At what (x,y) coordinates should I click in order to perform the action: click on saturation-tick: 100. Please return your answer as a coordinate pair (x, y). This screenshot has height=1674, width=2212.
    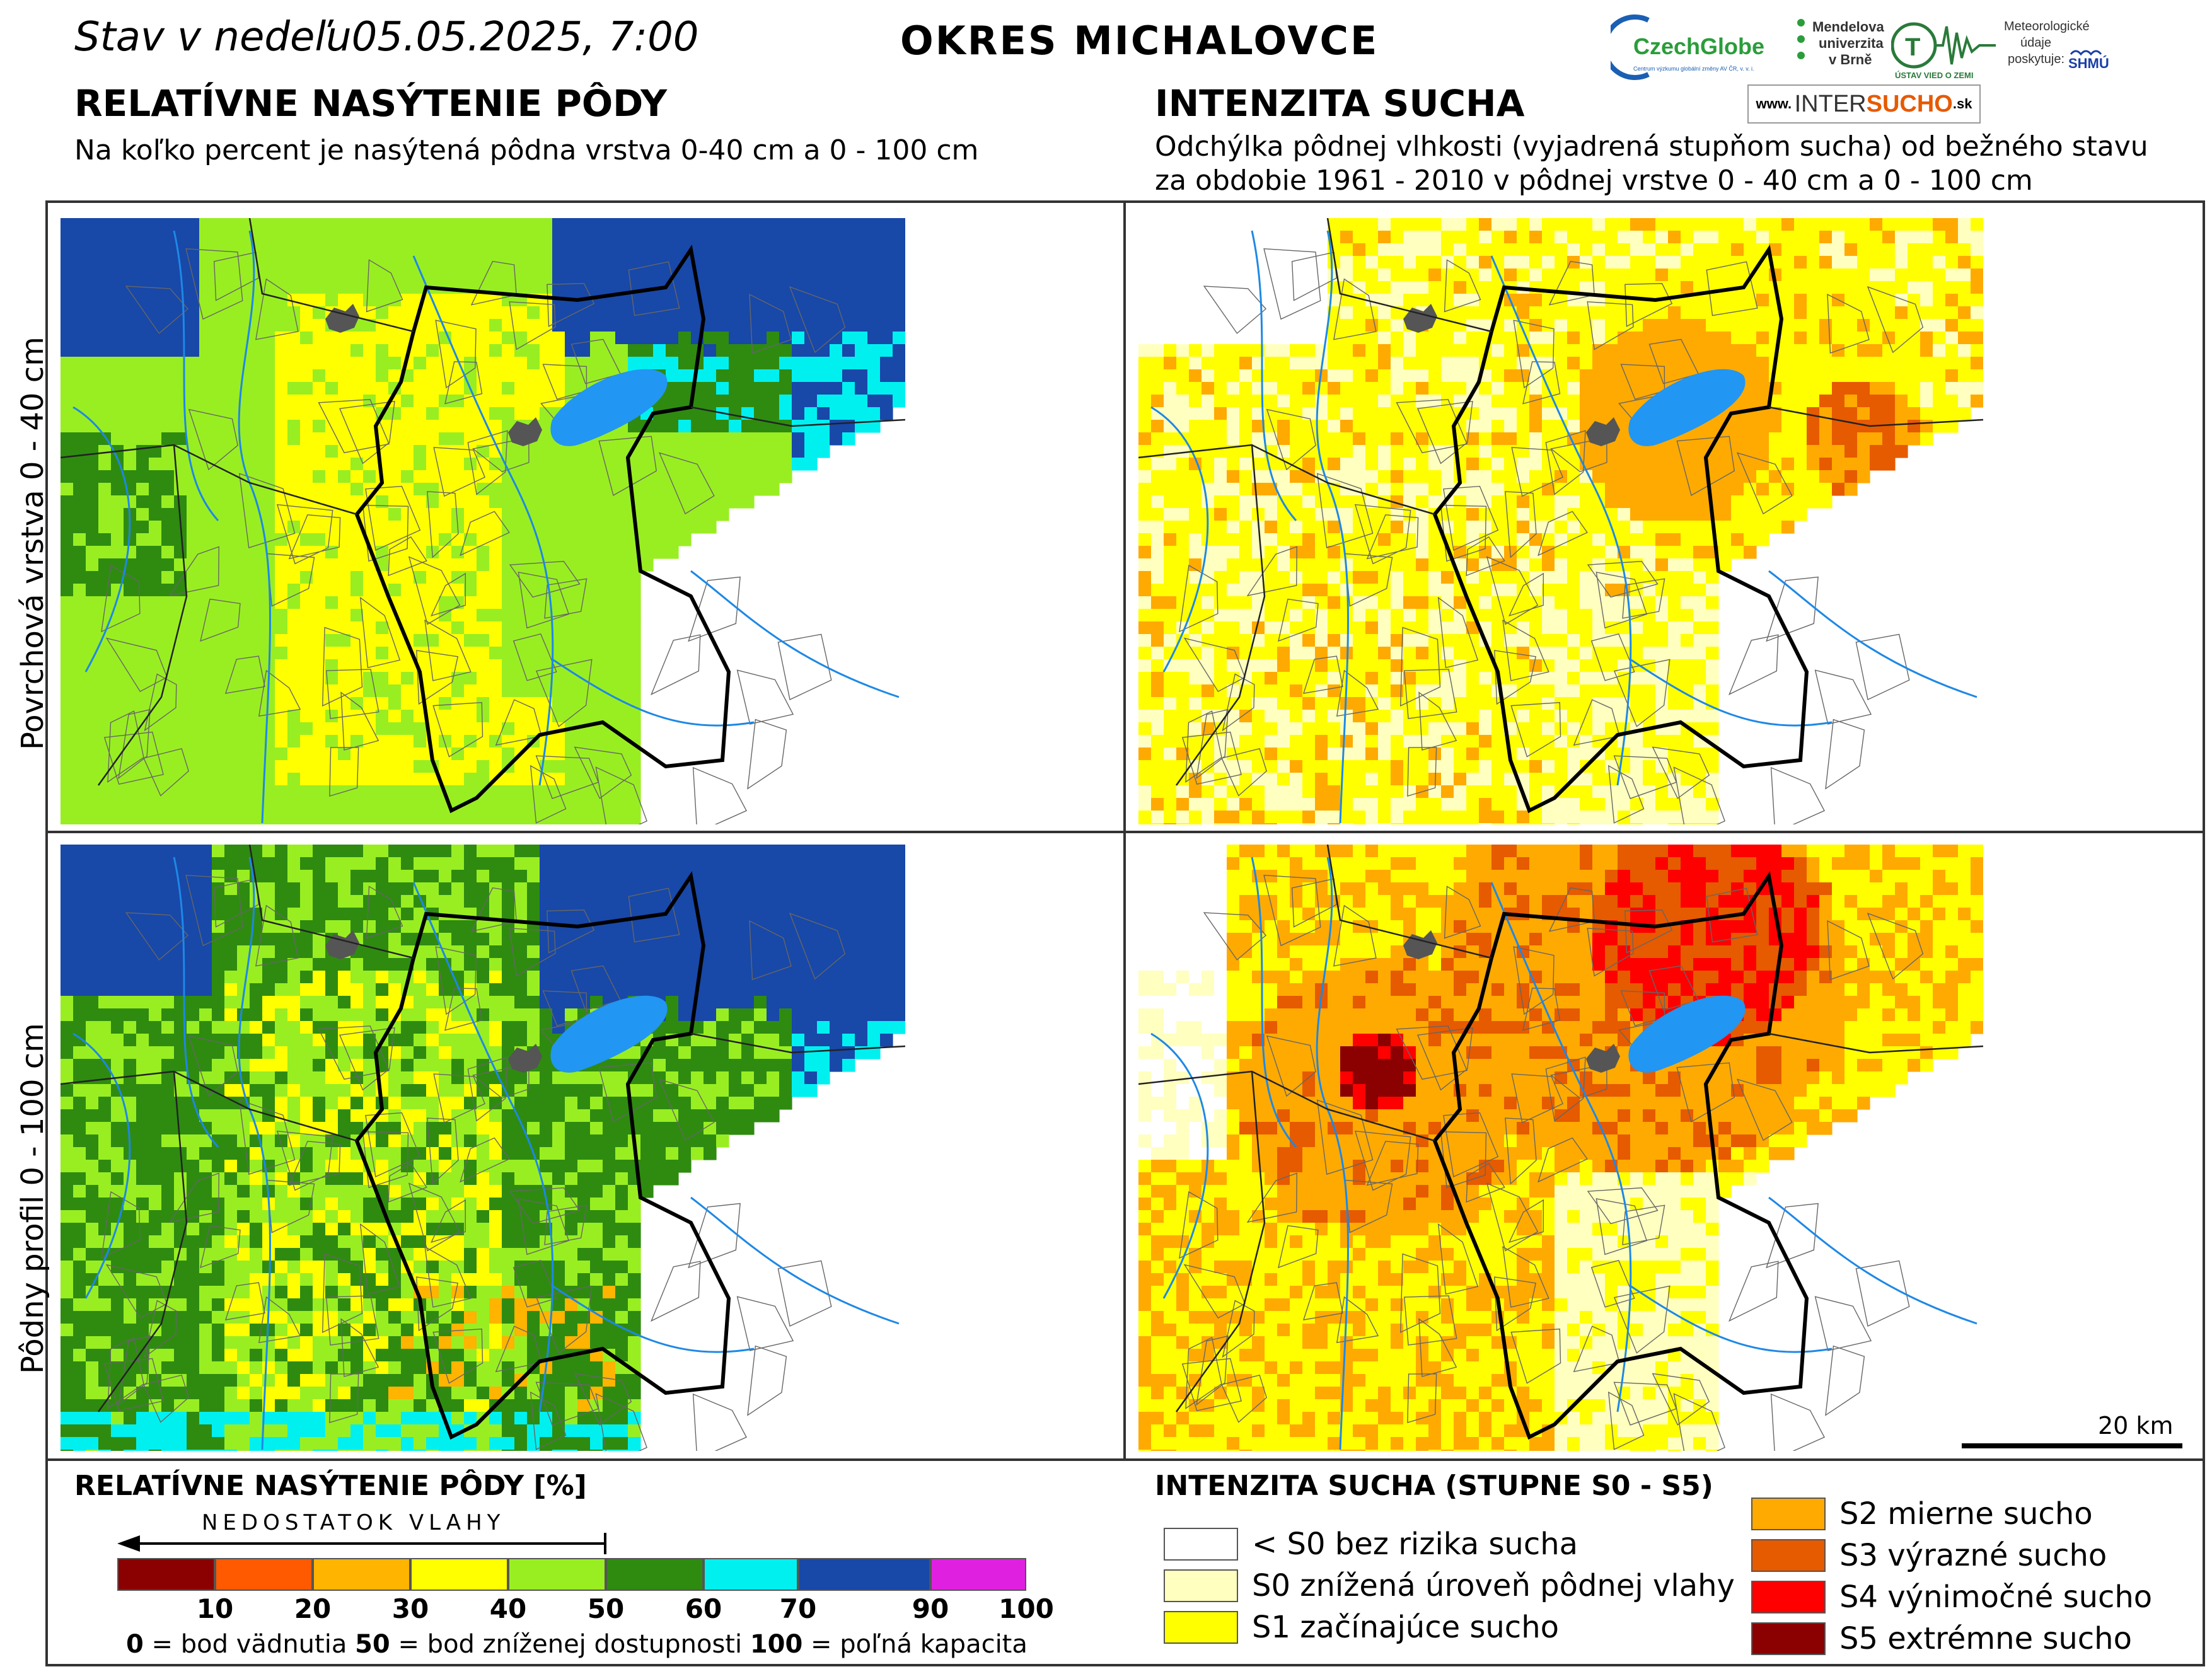
    Looking at the image, I should click on (1026, 1608).